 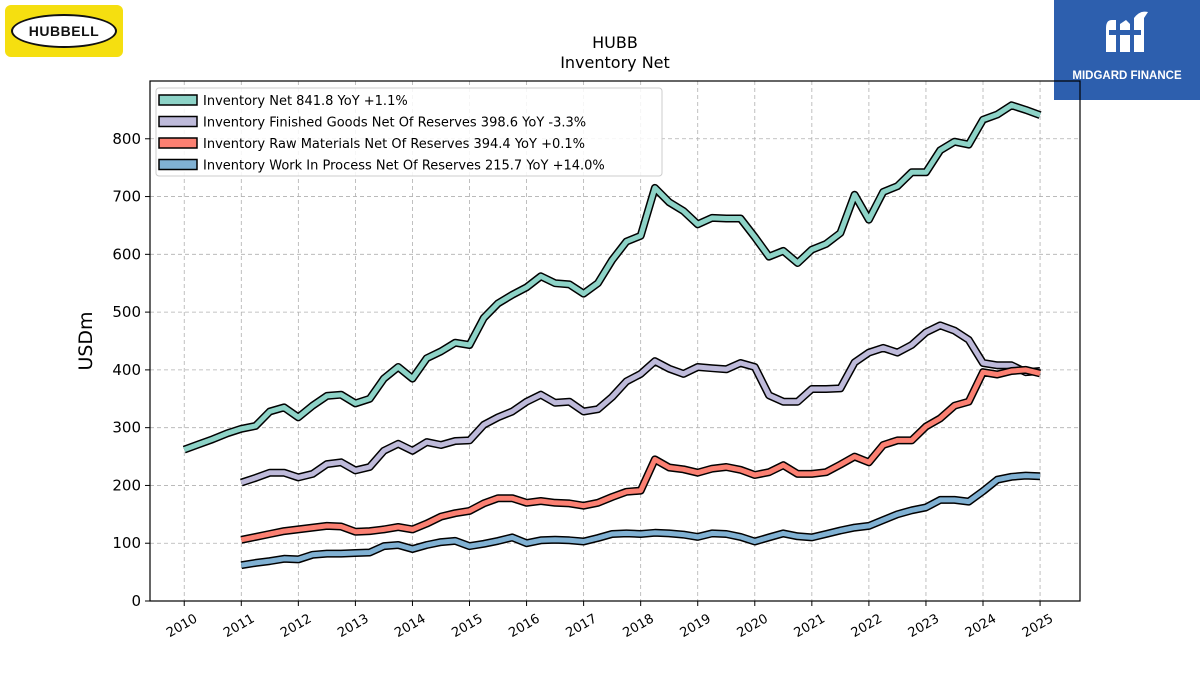 What do you see at coordinates (239, 626) in the screenshot?
I see `x-tick-label: 2011` at bounding box center [239, 626].